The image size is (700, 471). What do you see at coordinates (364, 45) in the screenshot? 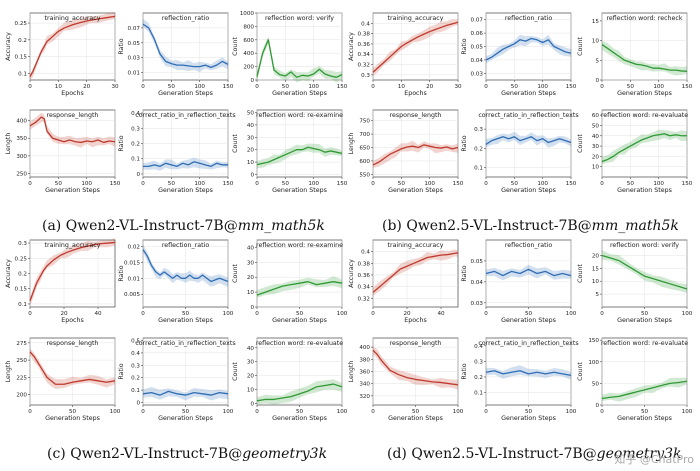
I see `y-tick-label: 0.36` at bounding box center [364, 45].